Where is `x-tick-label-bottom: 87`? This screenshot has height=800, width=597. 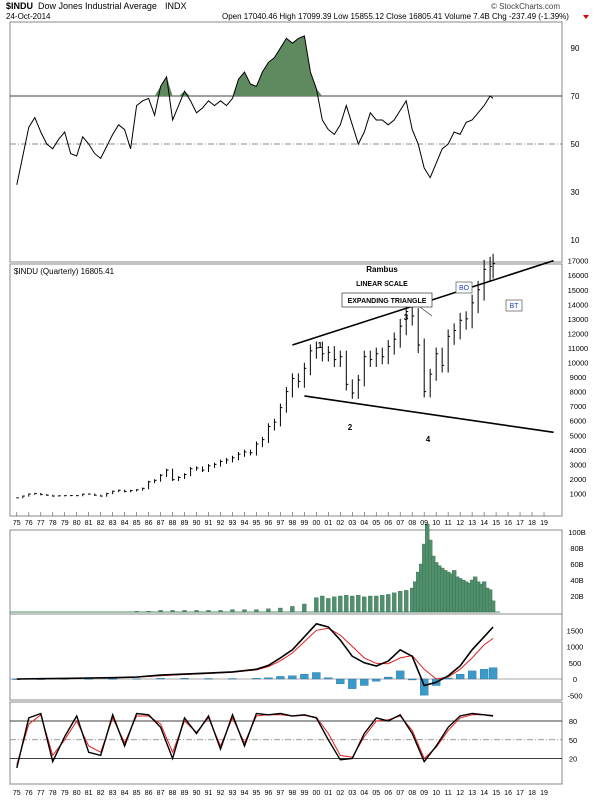 x-tick-label-bottom: 87 is located at coordinates (161, 793).